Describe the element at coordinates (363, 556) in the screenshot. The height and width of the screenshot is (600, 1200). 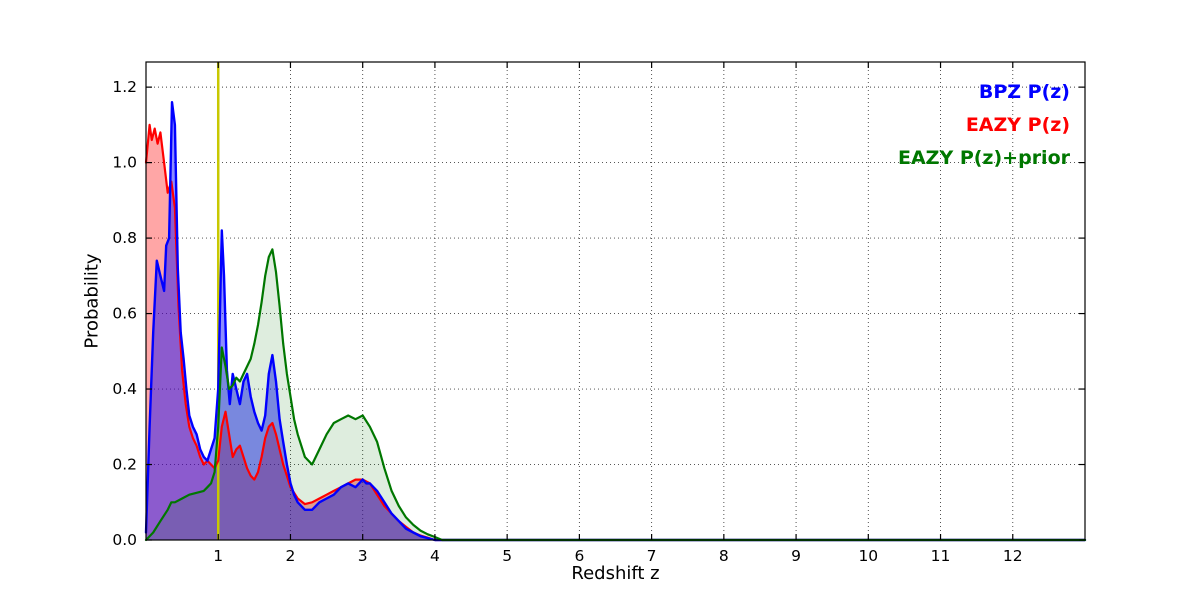
I see `x-tick-label: 3` at that location.